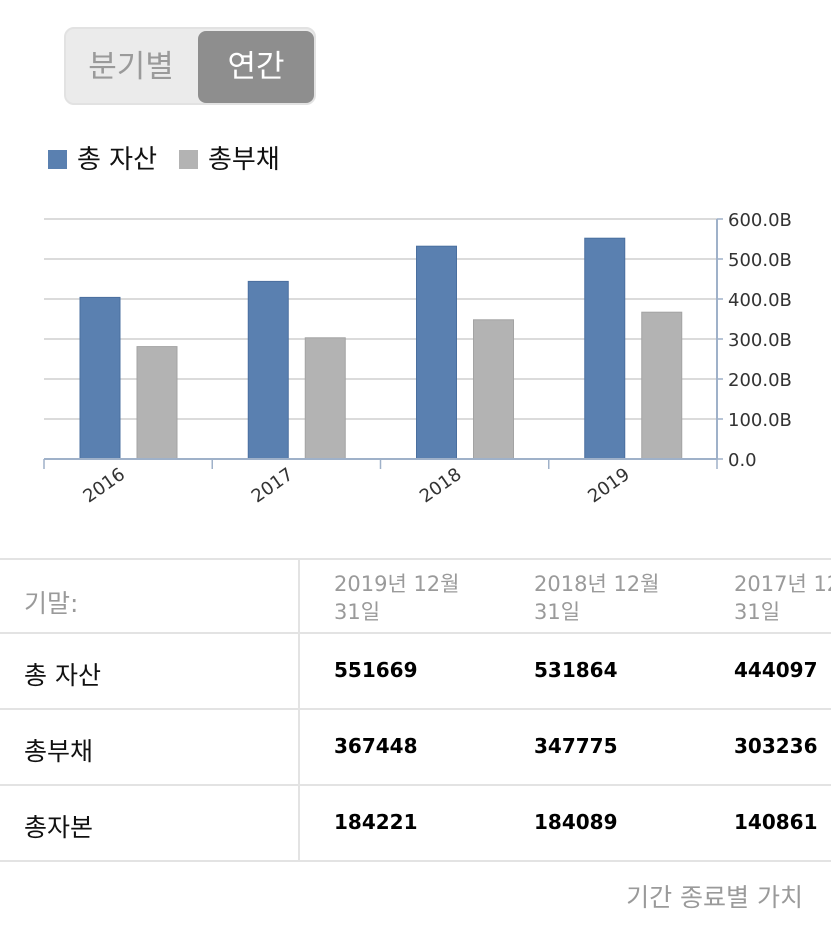  What do you see at coordinates (776, 670) in the screenshot?
I see `table-cell: 444097` at bounding box center [776, 670].